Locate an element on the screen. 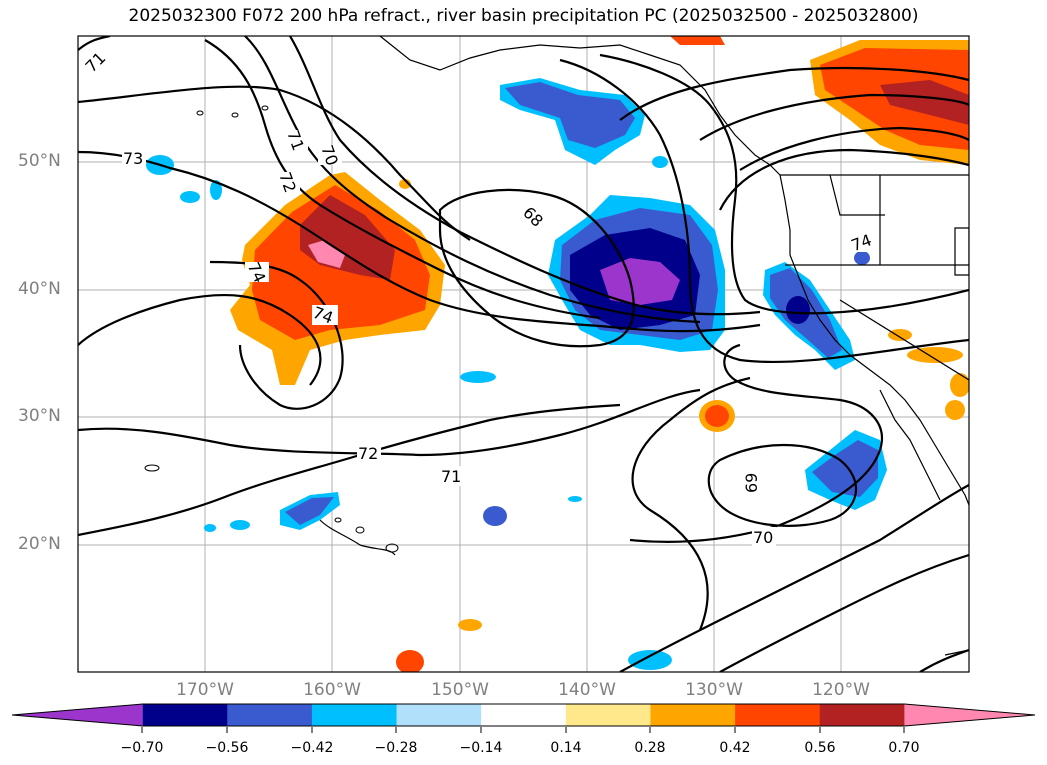 This screenshot has width=1047, height=765. lat-label-40n: 40°N is located at coordinates (39, 289).